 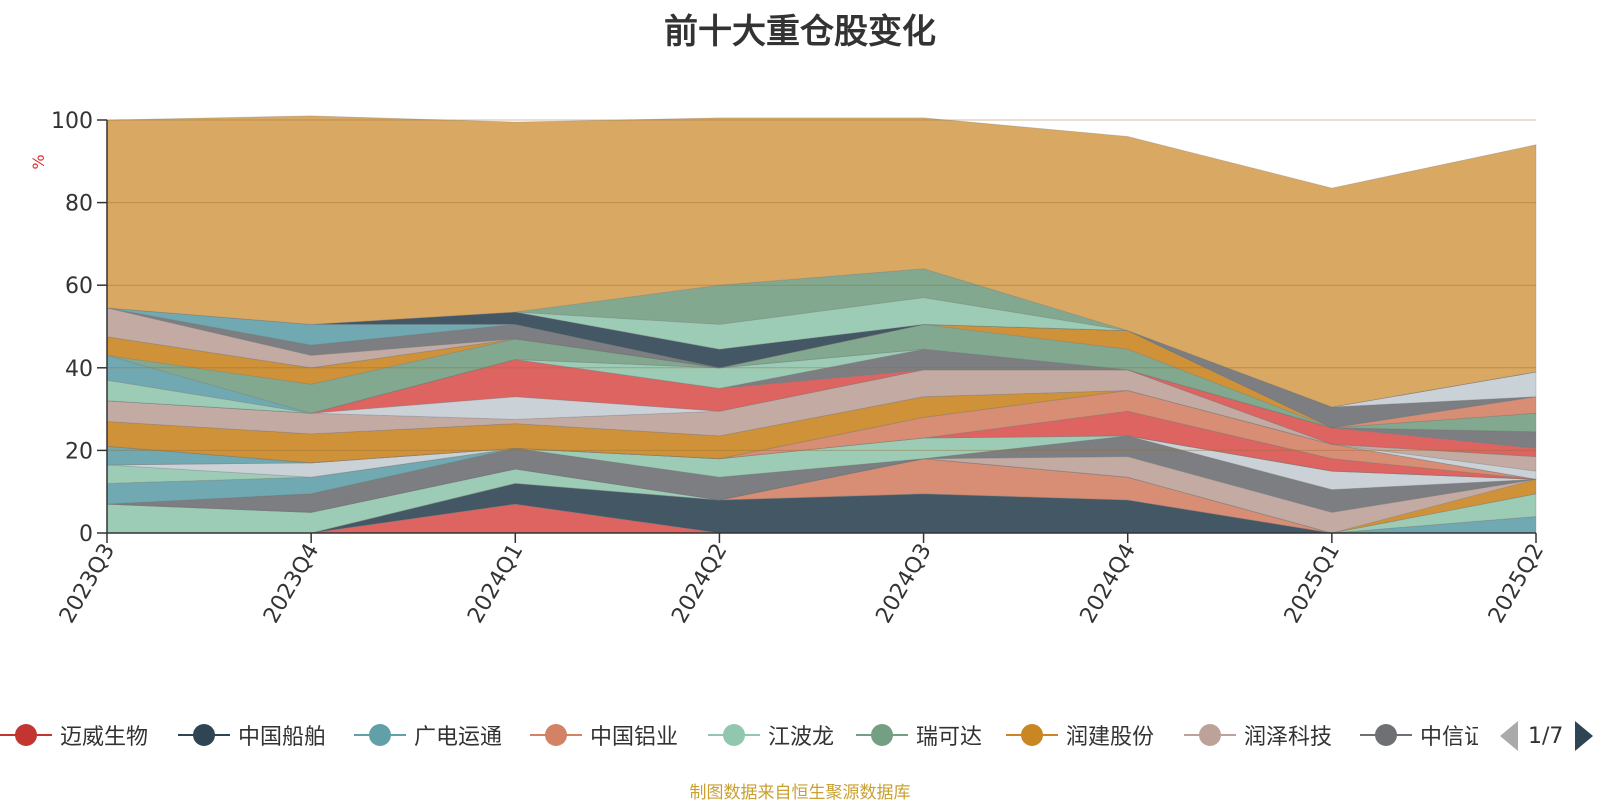 What do you see at coordinates (79, 451) in the screenshot?
I see `y-tick-label: 20` at bounding box center [79, 451].